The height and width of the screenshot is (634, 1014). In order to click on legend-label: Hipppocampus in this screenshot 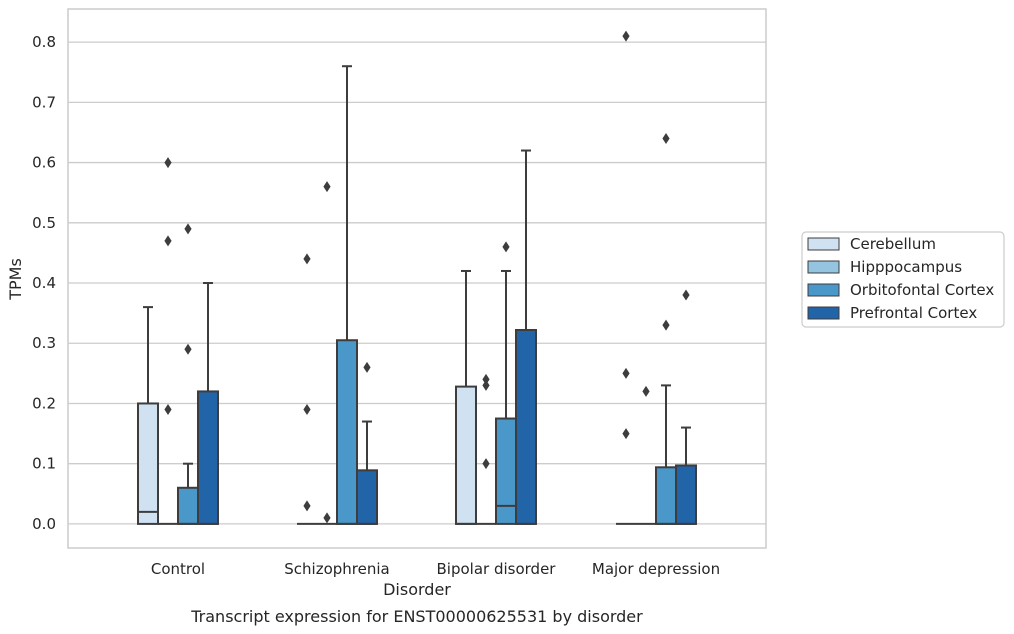, I will do `click(906, 267)`.